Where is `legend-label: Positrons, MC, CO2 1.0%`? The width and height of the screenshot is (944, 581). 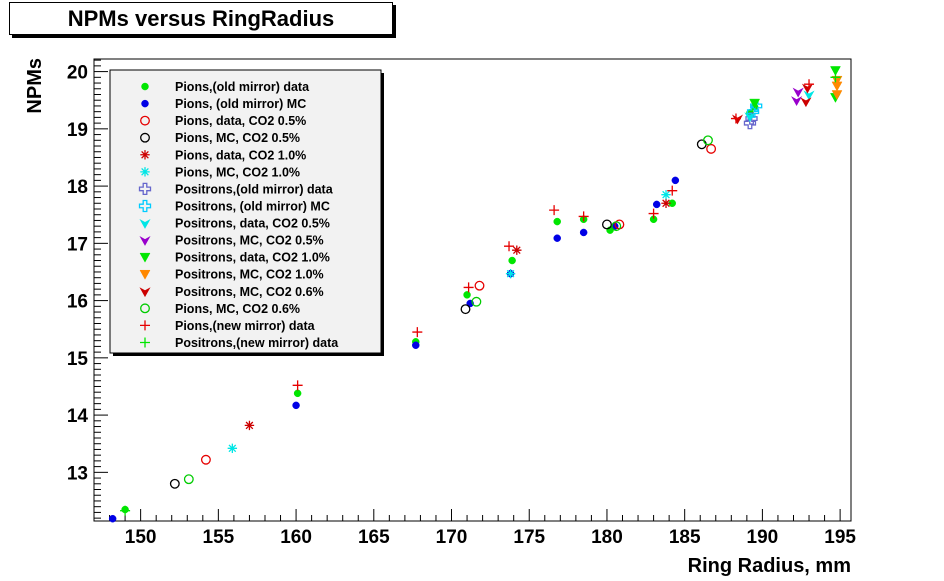 legend-label: Positrons, MC, CO2 1.0% is located at coordinates (249, 275).